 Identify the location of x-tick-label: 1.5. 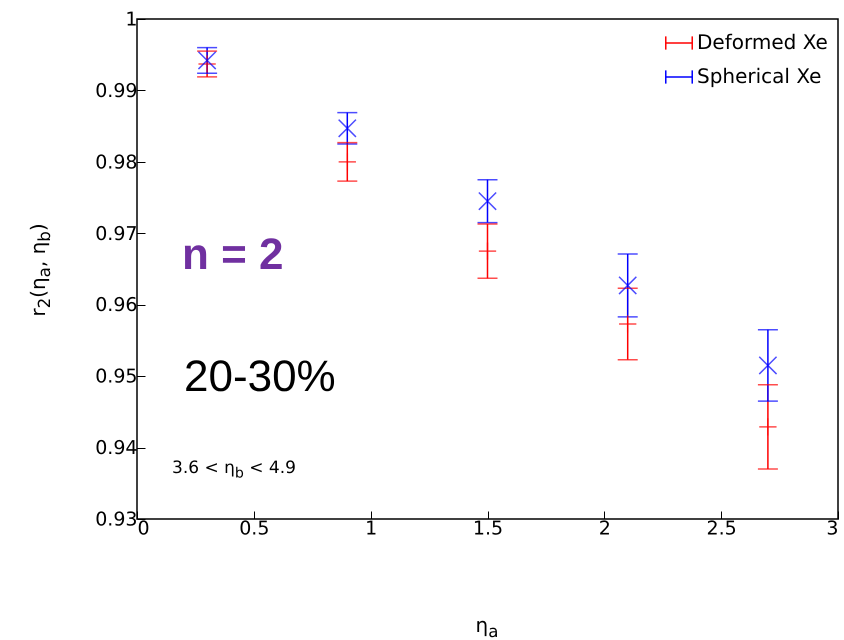
(488, 529).